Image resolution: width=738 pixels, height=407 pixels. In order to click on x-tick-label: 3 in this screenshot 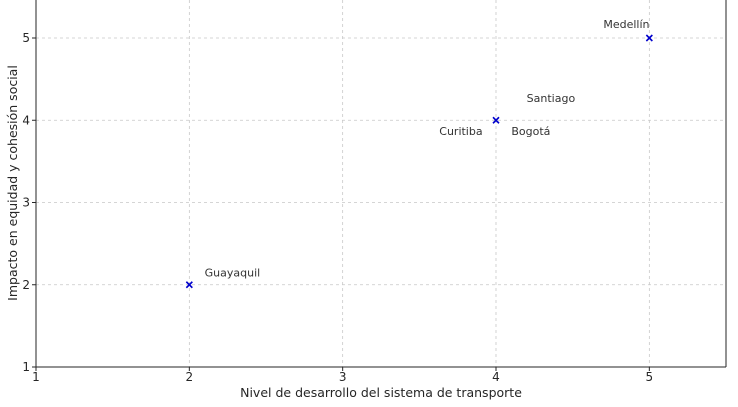, I will do `click(343, 377)`.